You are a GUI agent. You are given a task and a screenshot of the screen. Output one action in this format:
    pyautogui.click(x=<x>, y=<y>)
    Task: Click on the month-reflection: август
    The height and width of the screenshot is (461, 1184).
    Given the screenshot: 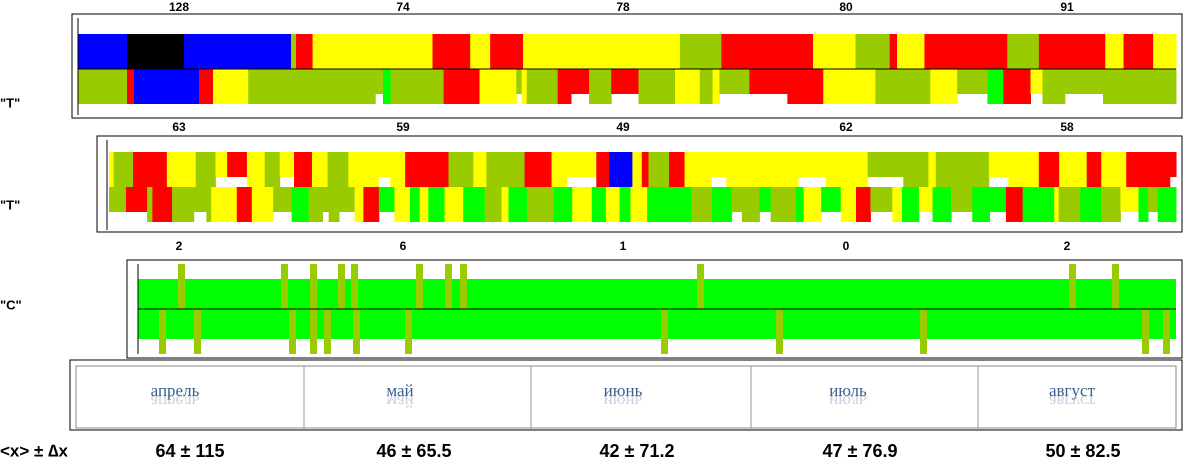 What is the action you would take?
    pyautogui.click(x=1072, y=401)
    